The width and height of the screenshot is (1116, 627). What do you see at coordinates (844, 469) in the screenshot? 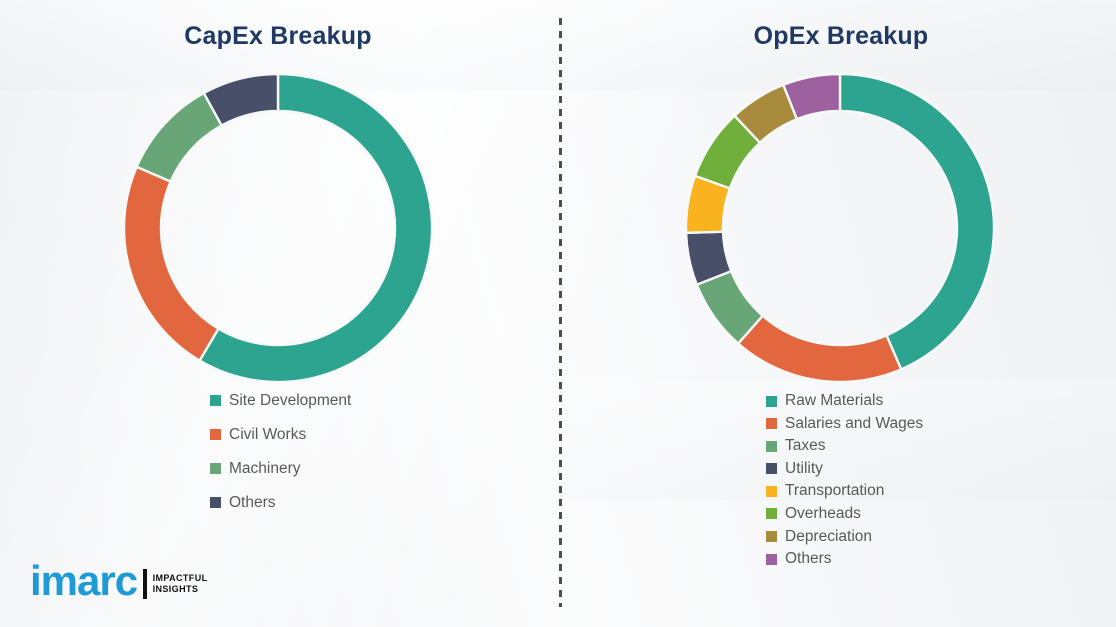
I see `legend-item-utility: Utility` at bounding box center [844, 469].